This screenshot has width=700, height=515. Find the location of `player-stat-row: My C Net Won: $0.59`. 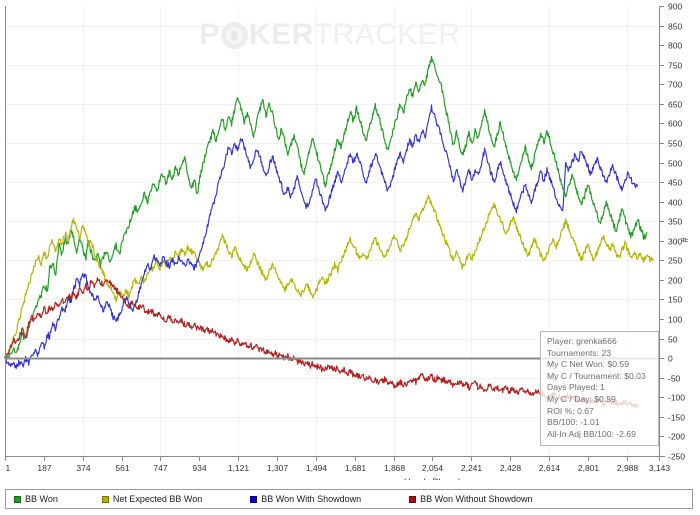

player-stat-row: My C Net Won: $0.59 is located at coordinates (588, 364).